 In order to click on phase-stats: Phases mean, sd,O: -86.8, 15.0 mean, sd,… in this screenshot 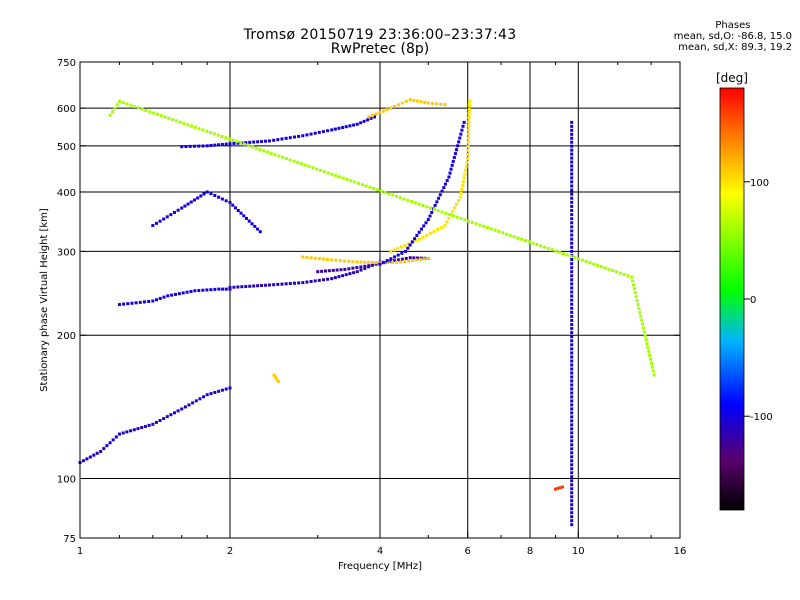, I will do `click(733, 36)`.